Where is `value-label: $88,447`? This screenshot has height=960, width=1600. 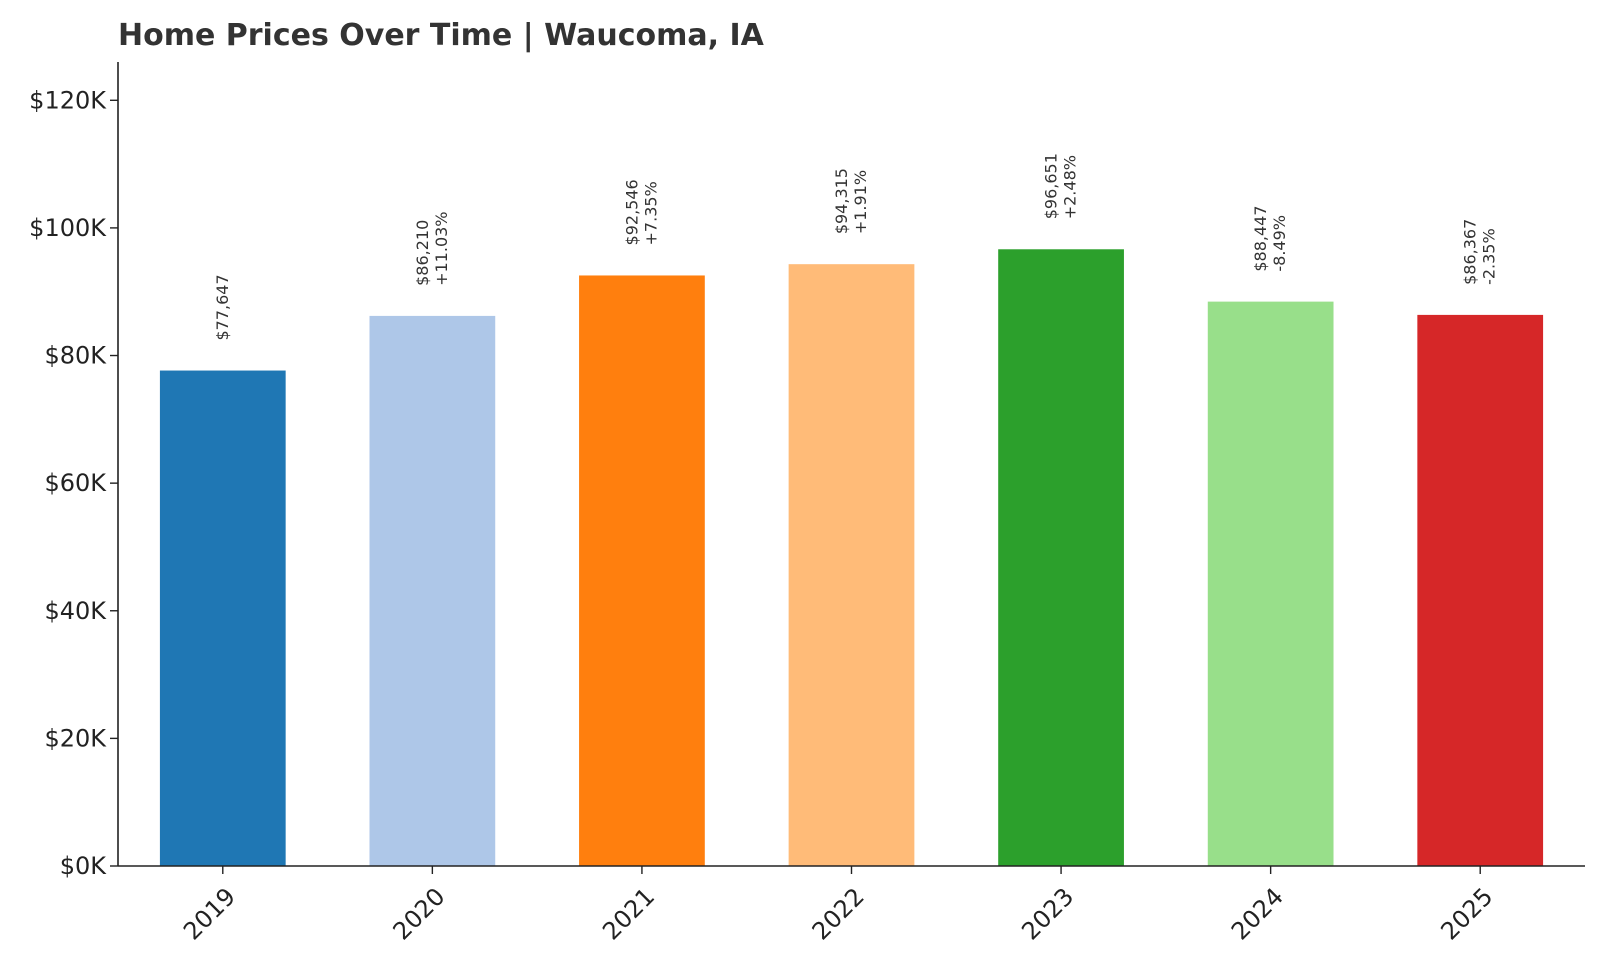 value-label: $88,447 is located at coordinates (1260, 238).